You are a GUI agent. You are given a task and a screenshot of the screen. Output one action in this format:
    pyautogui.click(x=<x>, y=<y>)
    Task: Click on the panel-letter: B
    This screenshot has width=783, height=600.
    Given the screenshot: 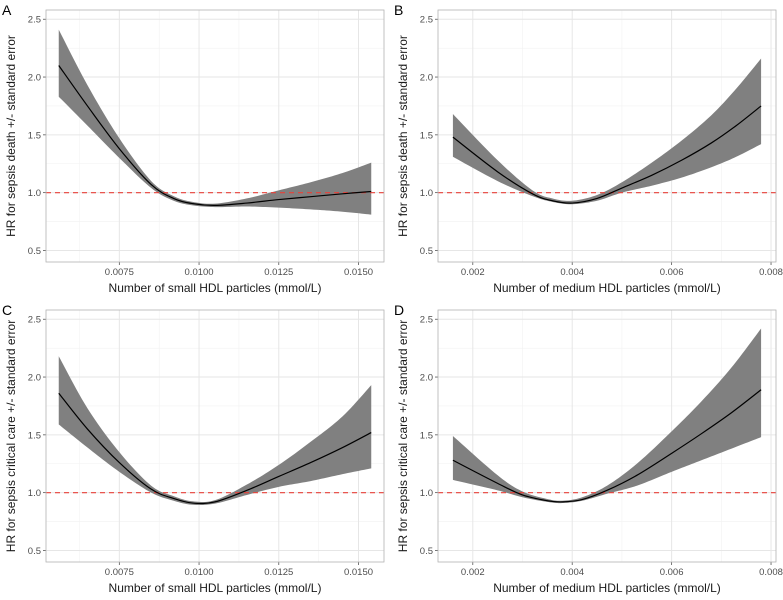 What is the action you would take?
    pyautogui.click(x=398, y=10)
    